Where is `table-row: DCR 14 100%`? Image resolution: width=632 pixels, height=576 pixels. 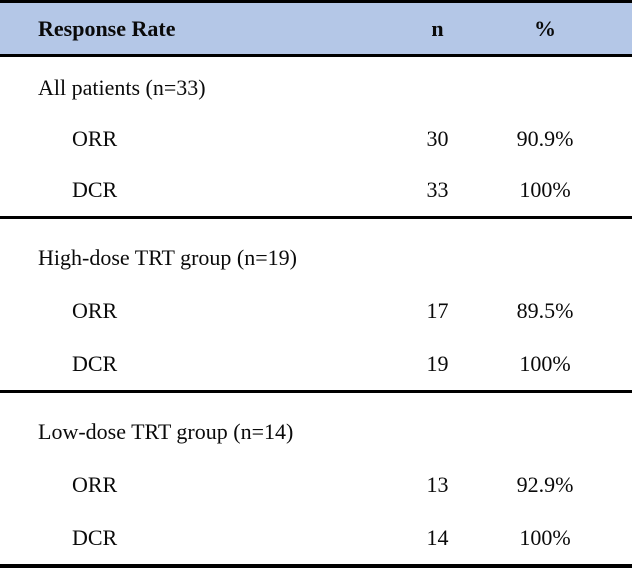 table-row: DCR 14 100% is located at coordinates (316, 537).